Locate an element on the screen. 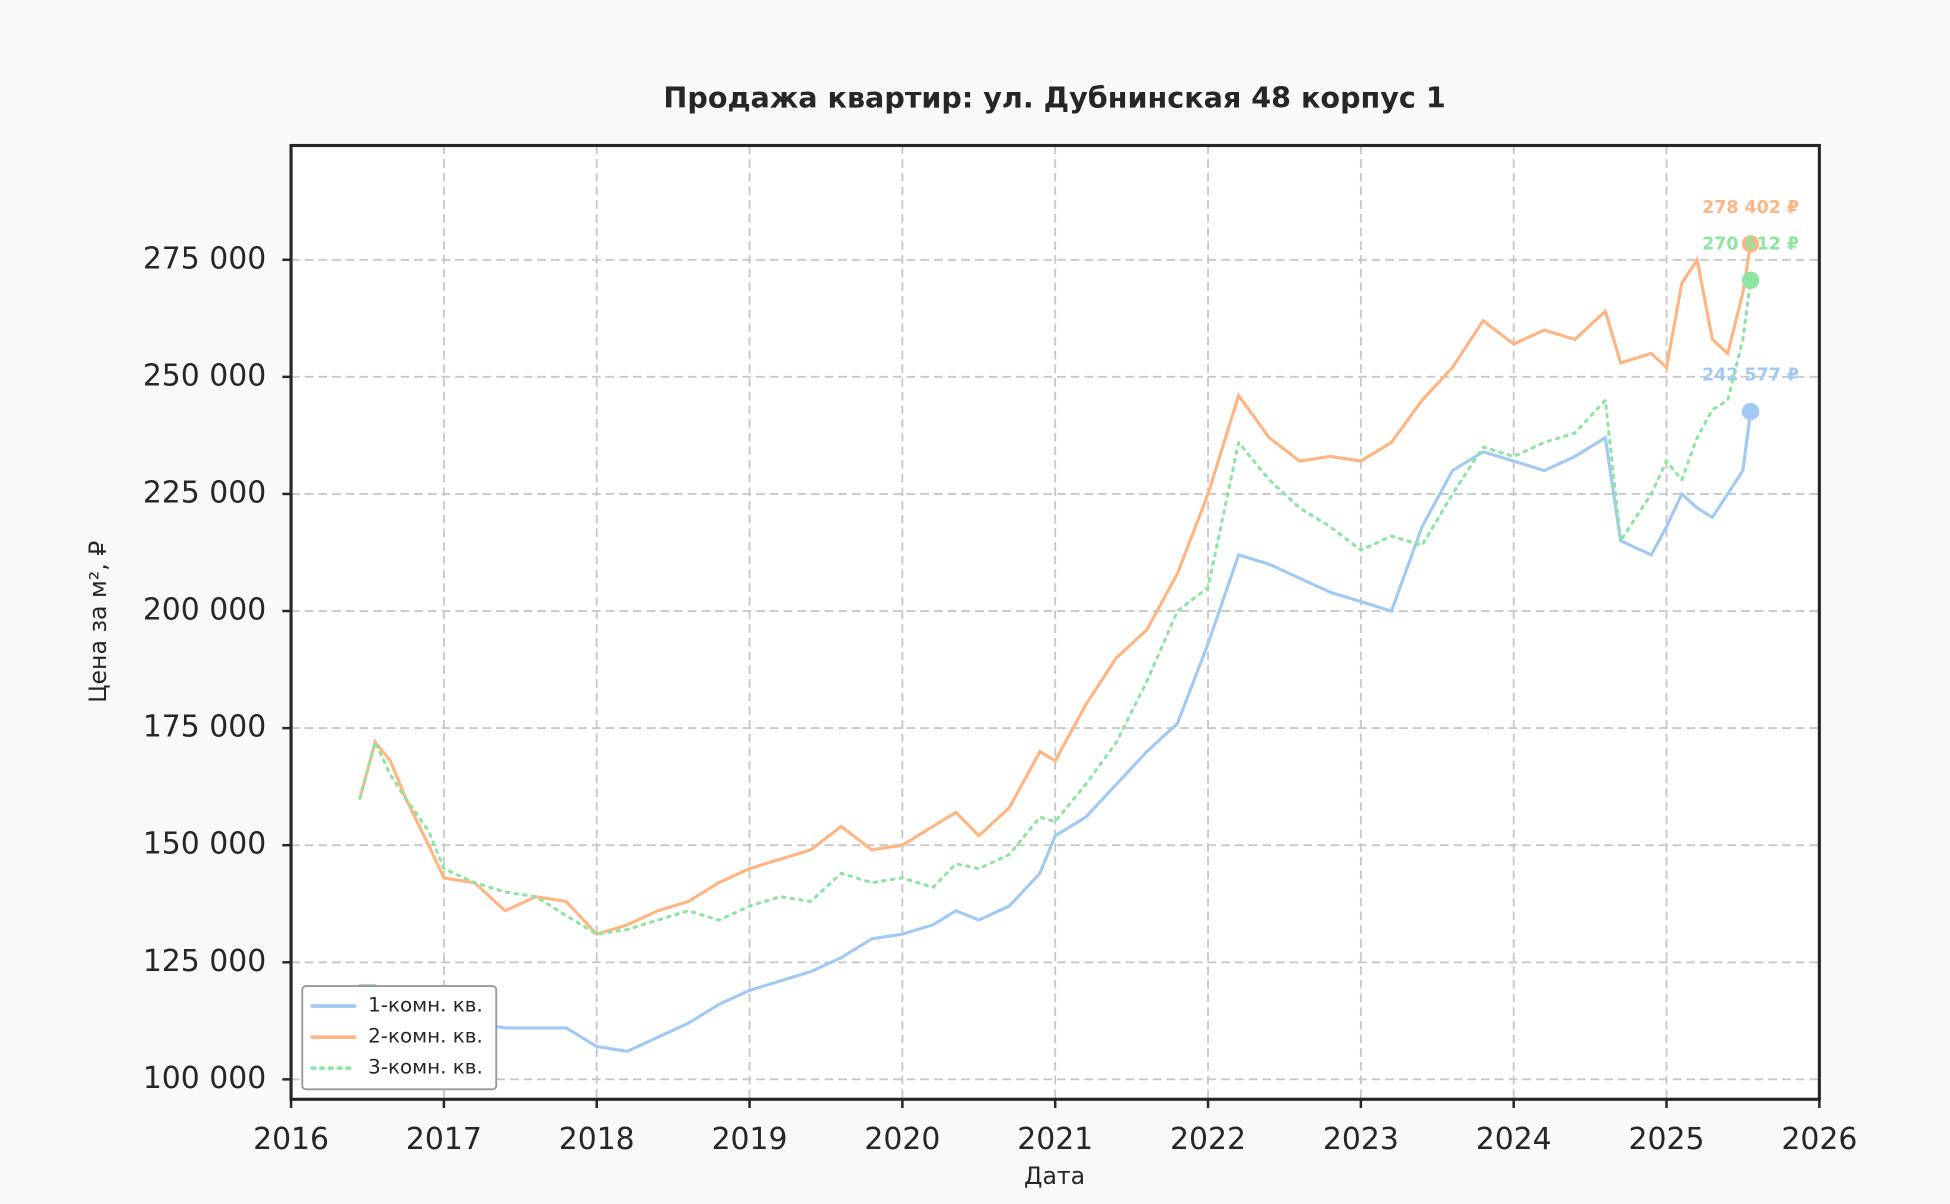  x-tick-label: 2018 is located at coordinates (597, 1139).